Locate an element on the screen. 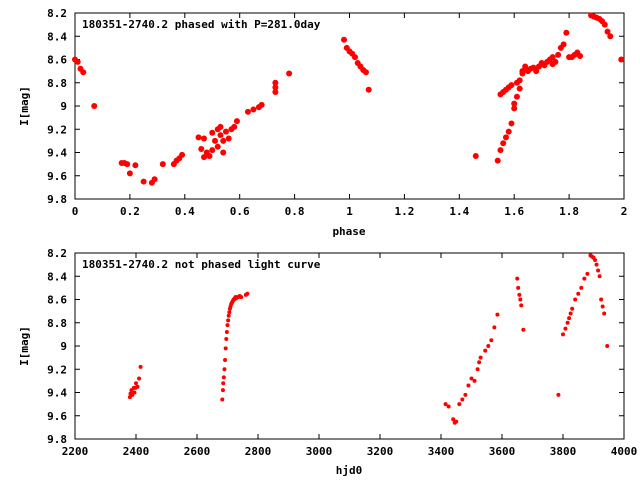  unphased-y-axis-label: I[mag] is located at coordinates (24, 346).